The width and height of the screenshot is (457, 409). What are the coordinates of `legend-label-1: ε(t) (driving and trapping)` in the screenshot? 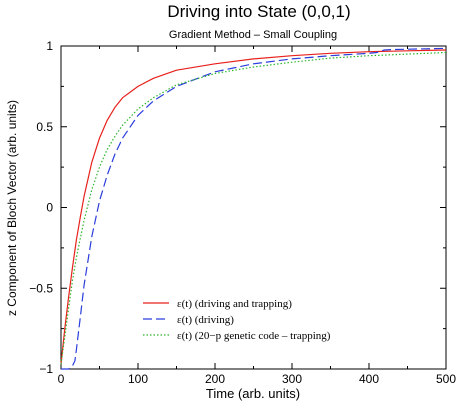 It's located at (234, 304).